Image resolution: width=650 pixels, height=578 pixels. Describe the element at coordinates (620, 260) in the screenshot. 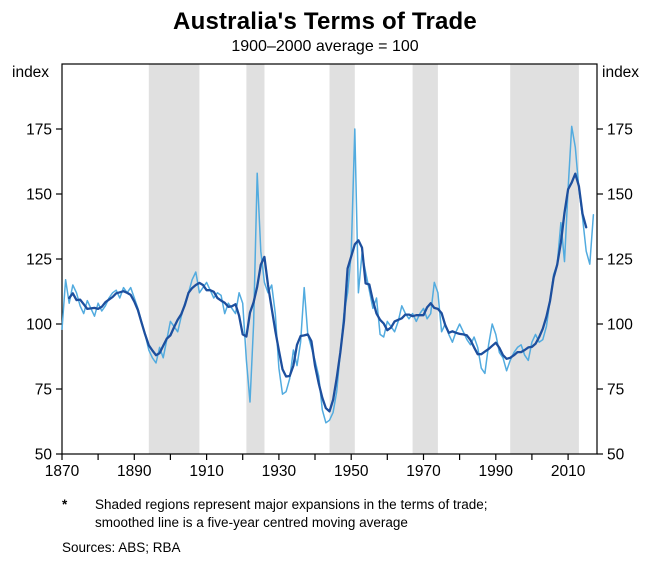

I see `y-tick-label-right: 125` at that location.